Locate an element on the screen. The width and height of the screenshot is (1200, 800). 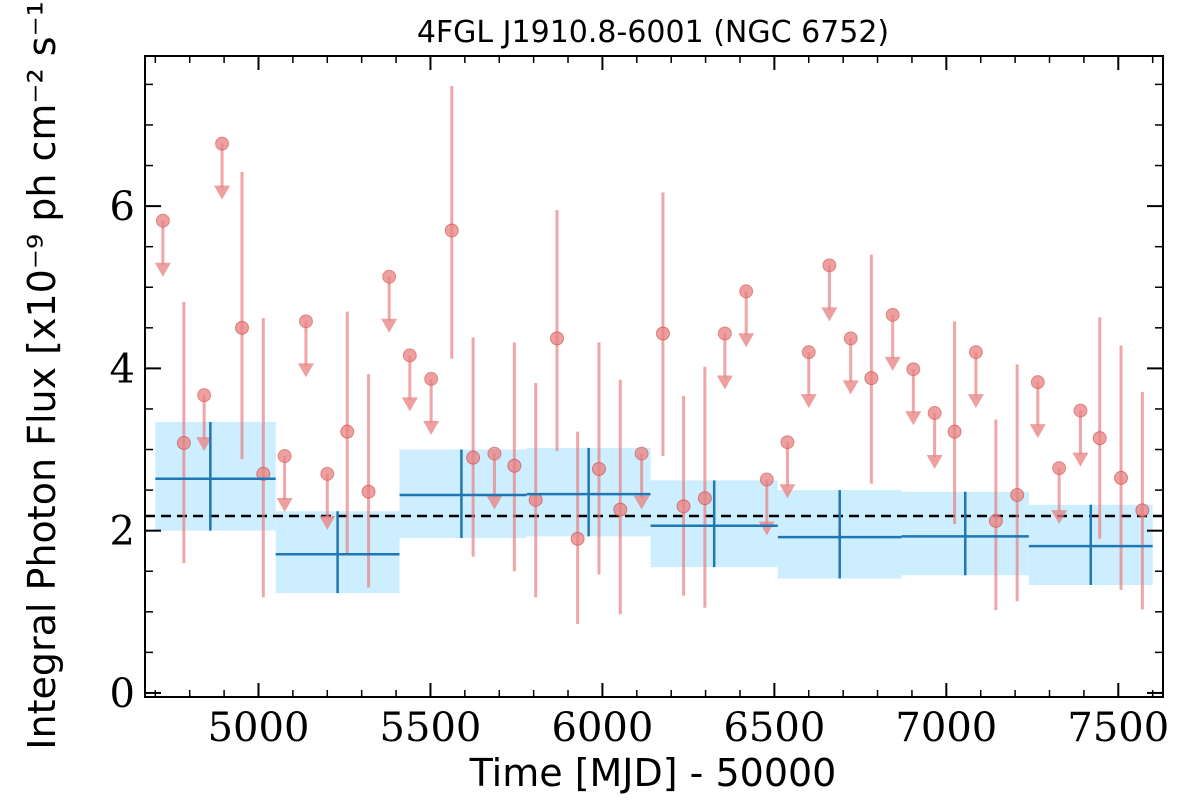
y-tick-label: 0 is located at coordinates (122, 694).